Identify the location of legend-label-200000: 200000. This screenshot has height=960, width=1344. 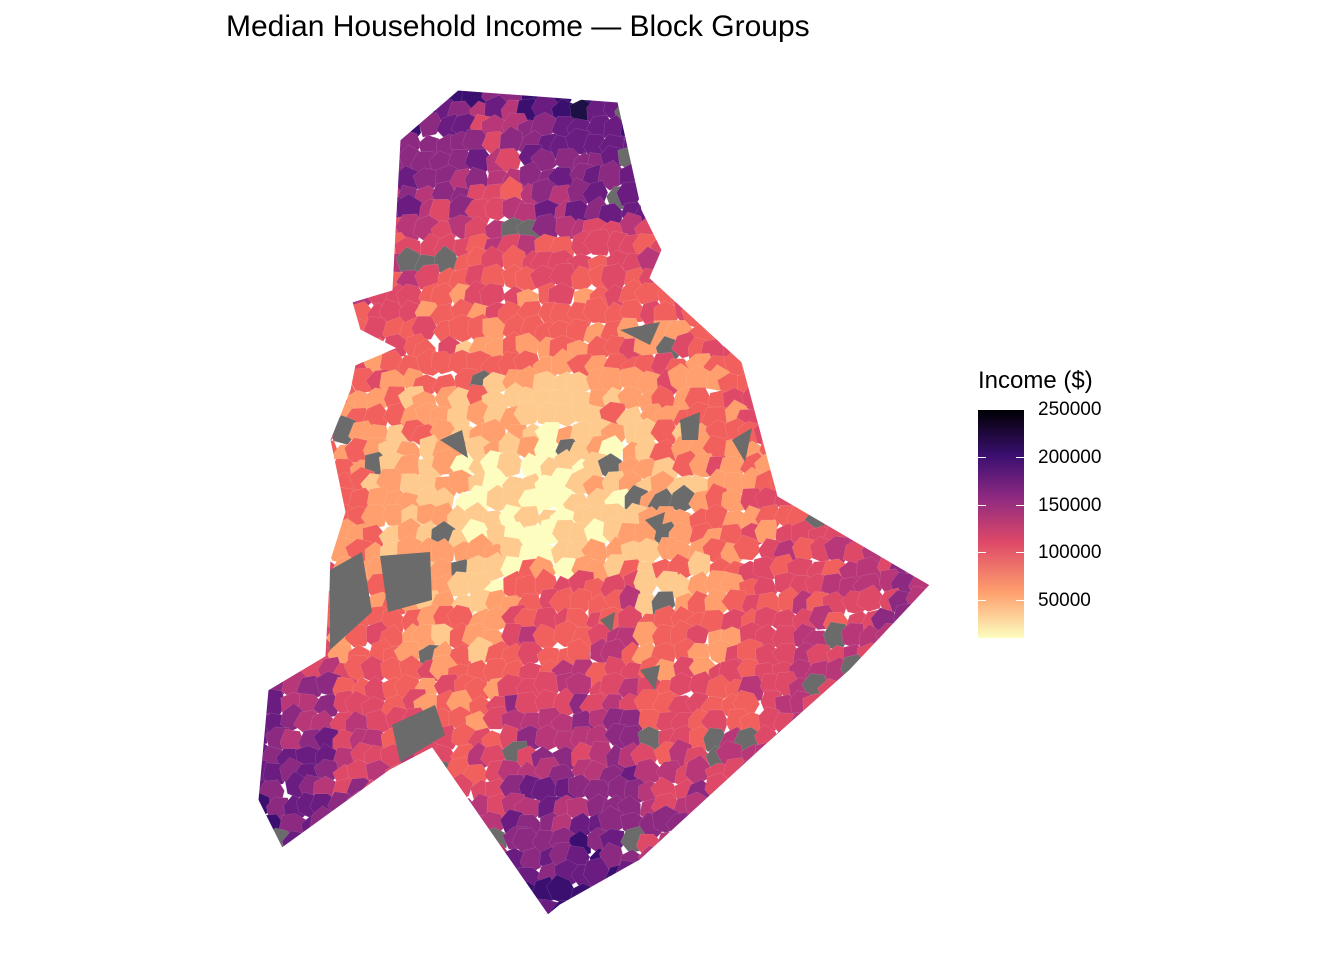
(1070, 457).